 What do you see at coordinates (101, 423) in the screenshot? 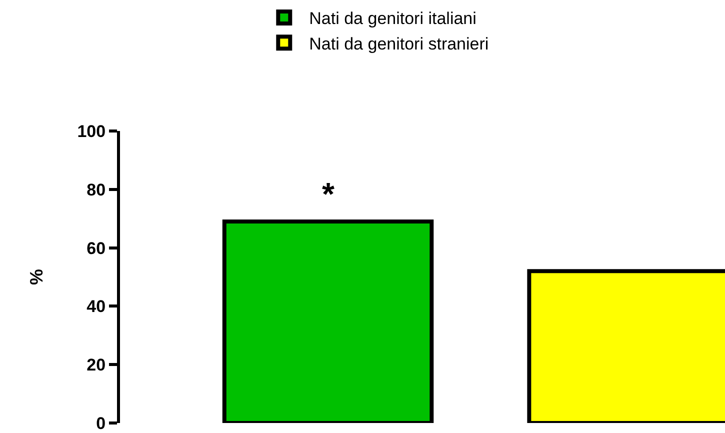
I see `y-tick-label: 0` at bounding box center [101, 423].